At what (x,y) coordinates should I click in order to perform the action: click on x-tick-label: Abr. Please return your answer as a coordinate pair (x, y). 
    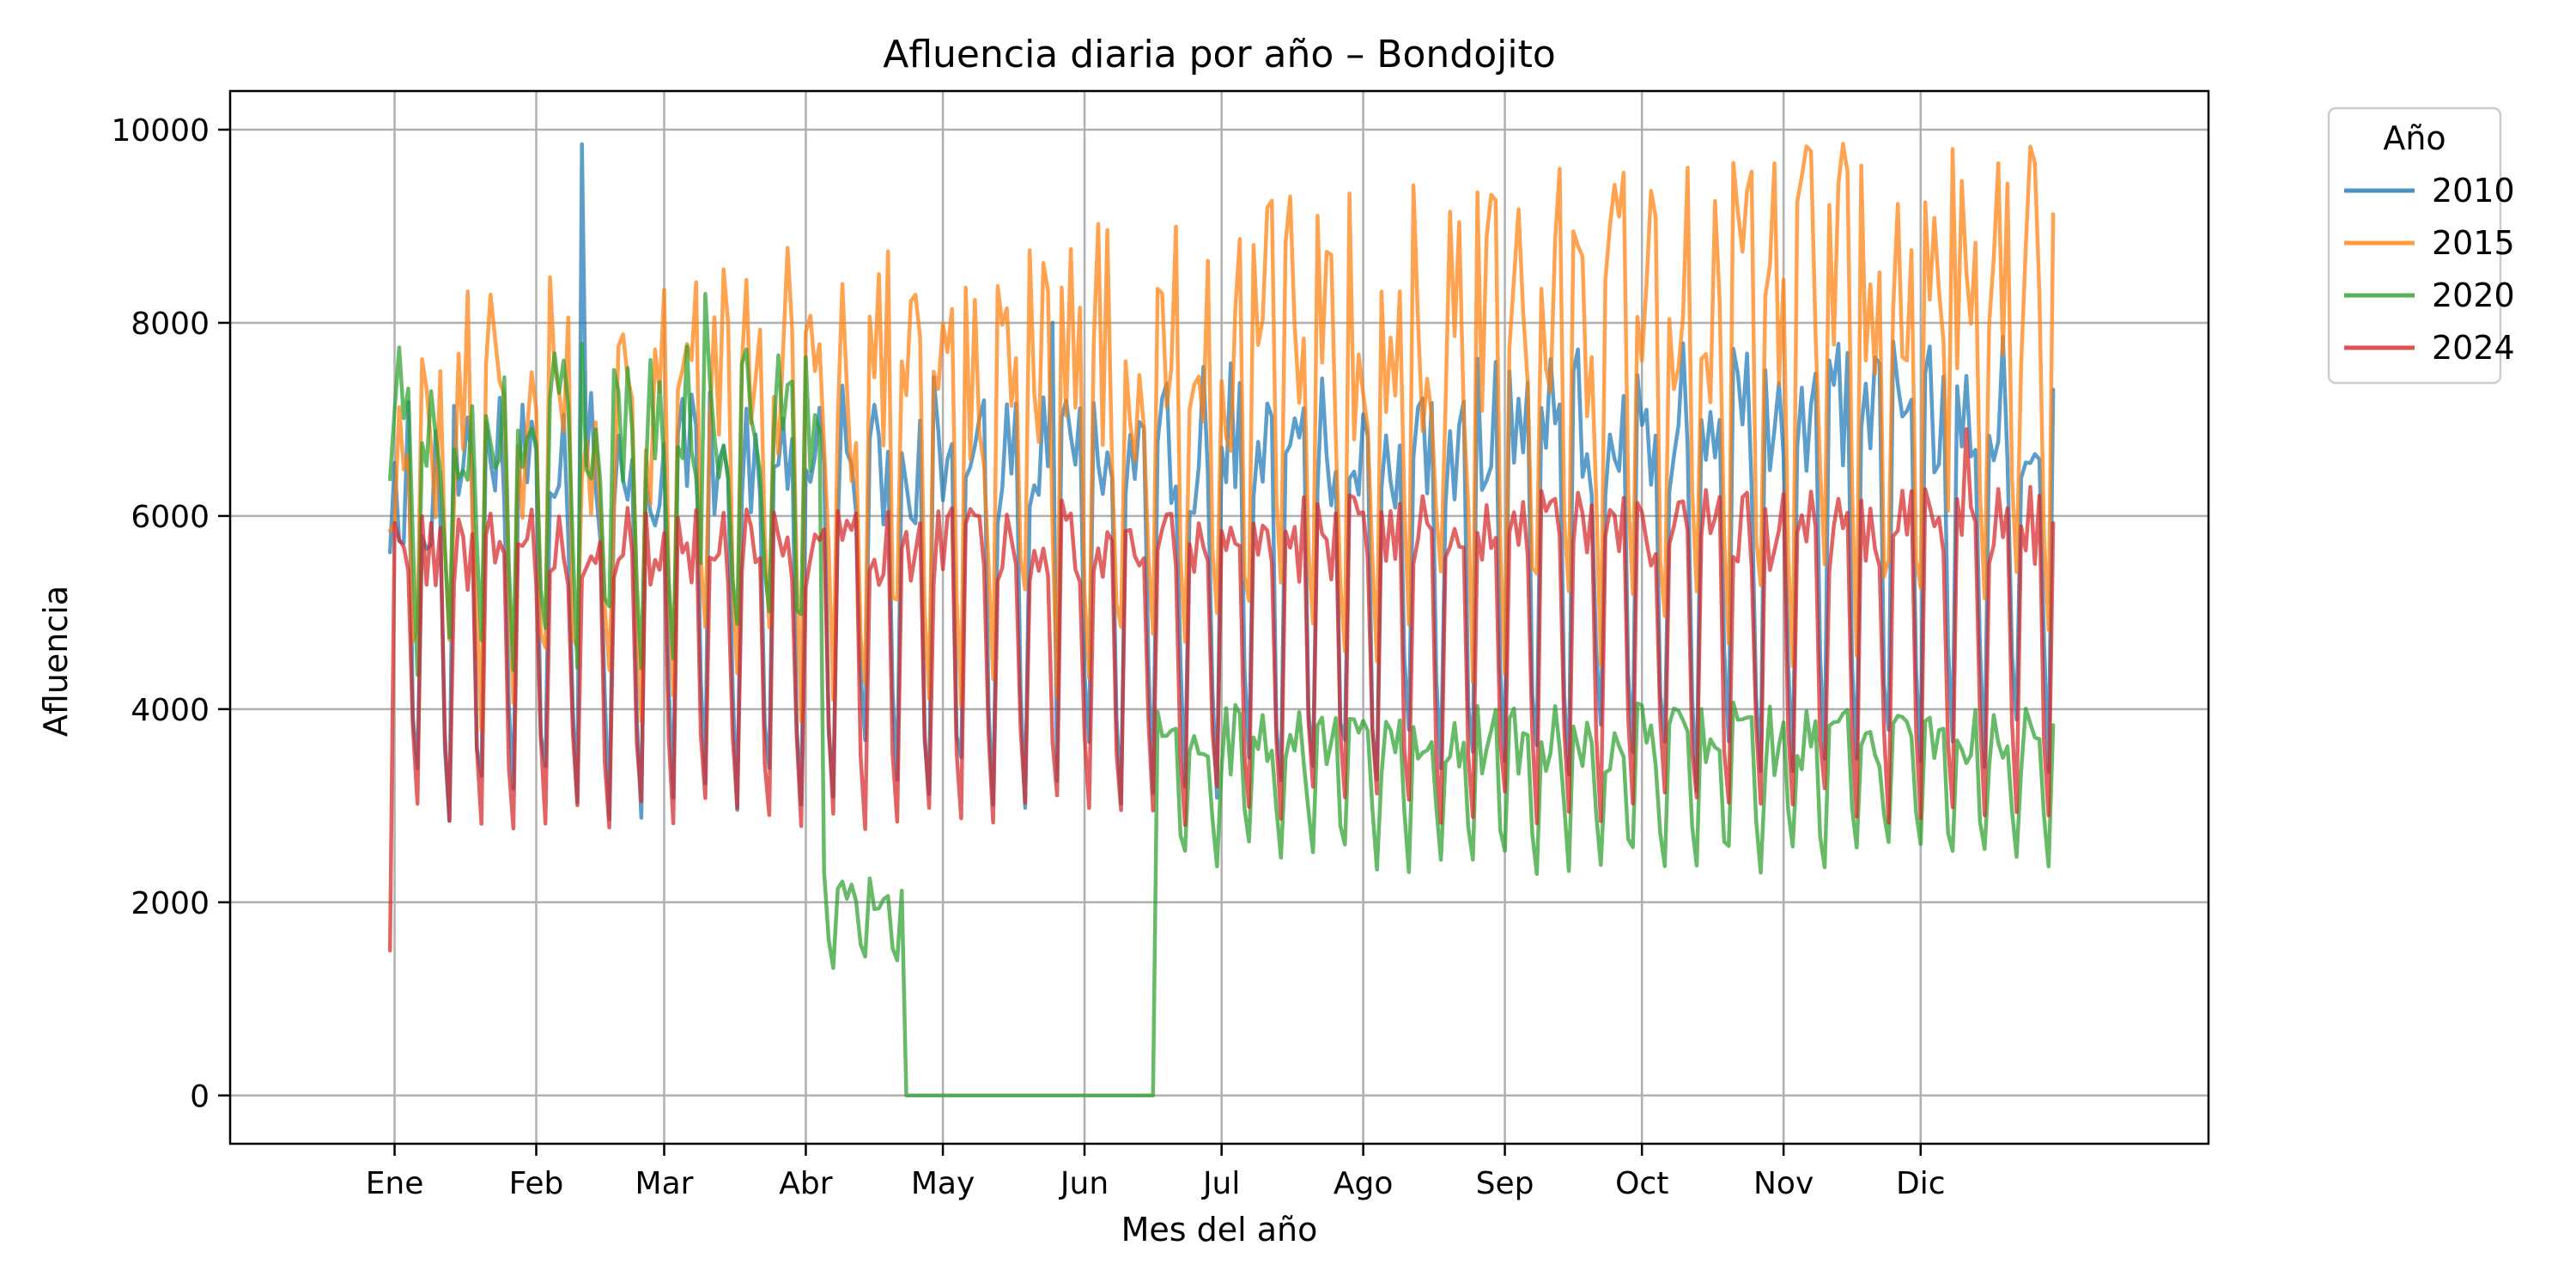
    Looking at the image, I should click on (806, 1184).